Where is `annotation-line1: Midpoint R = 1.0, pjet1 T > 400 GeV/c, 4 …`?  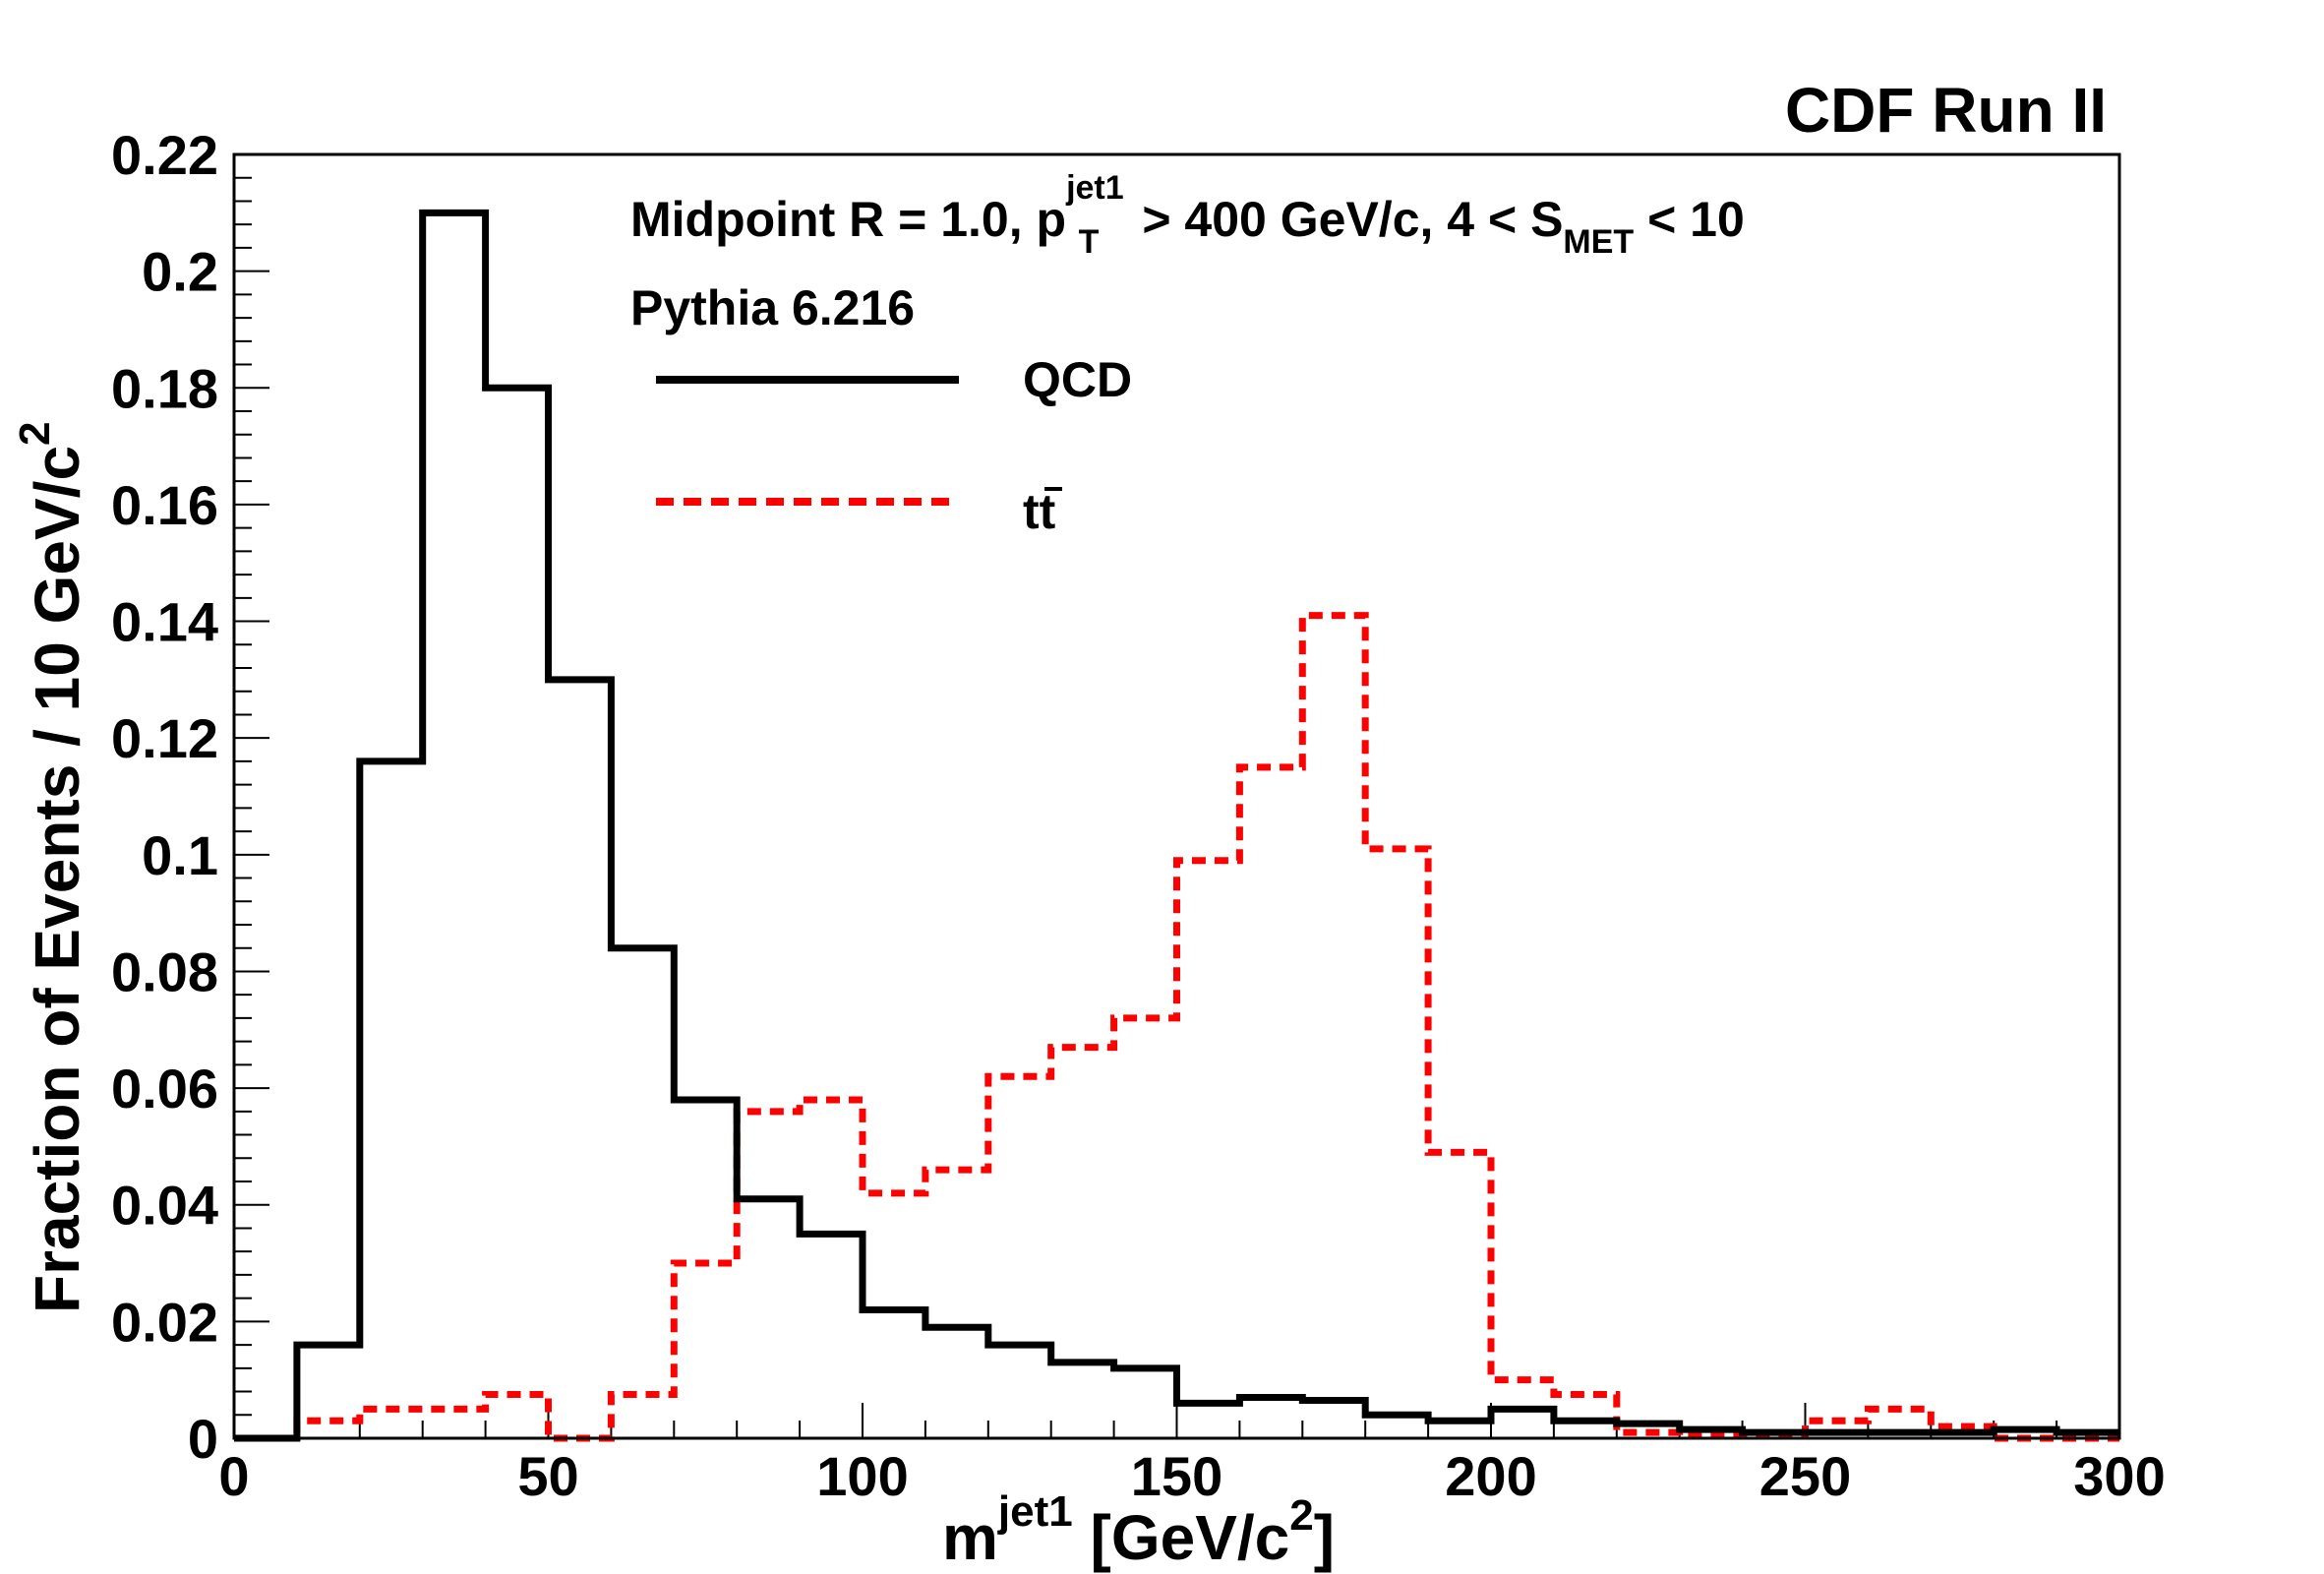 annotation-line1: Midpoint R = 1.0, pjet1 T > 400 GeV/c, 4 … is located at coordinates (1187, 215).